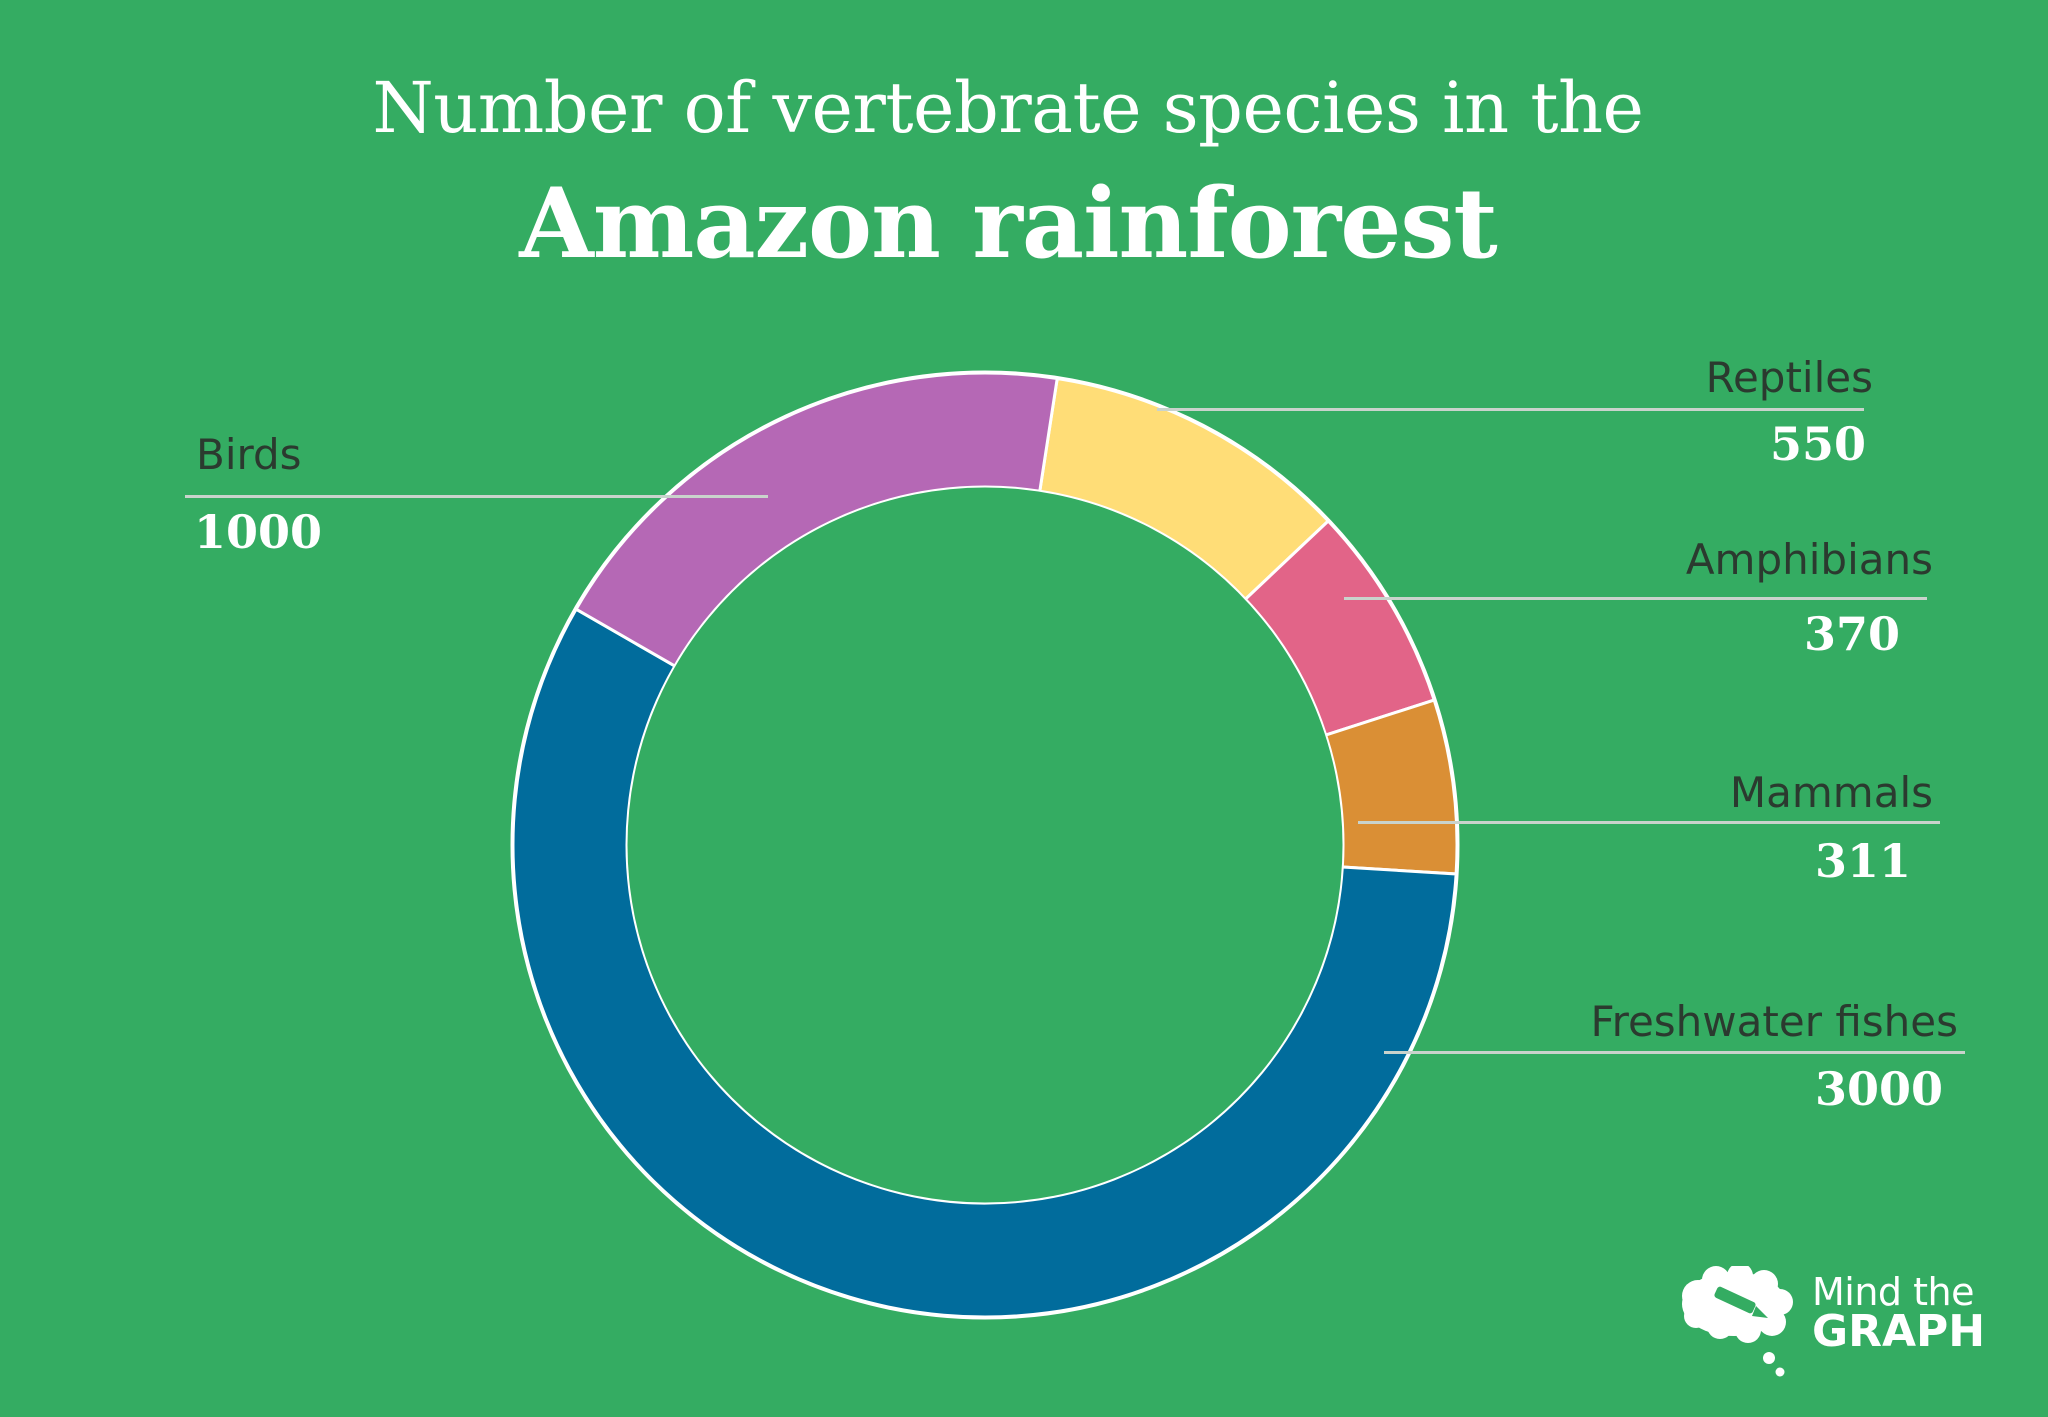  I want to click on value-birds: 1000, so click(258, 532).